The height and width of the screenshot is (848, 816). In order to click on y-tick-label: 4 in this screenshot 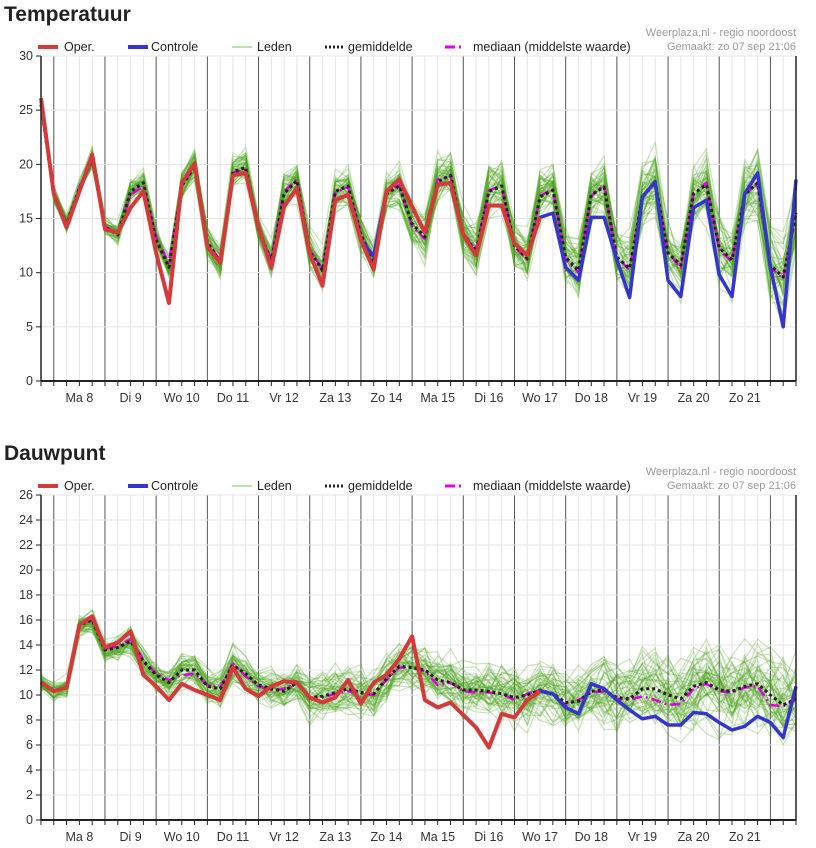, I will do `click(29, 770)`.